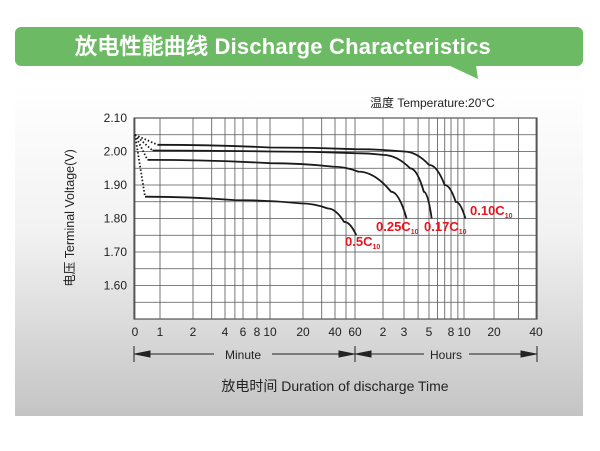 The width and height of the screenshot is (600, 451). What do you see at coordinates (429, 332) in the screenshot?
I see `x-tick-label: 5` at bounding box center [429, 332].